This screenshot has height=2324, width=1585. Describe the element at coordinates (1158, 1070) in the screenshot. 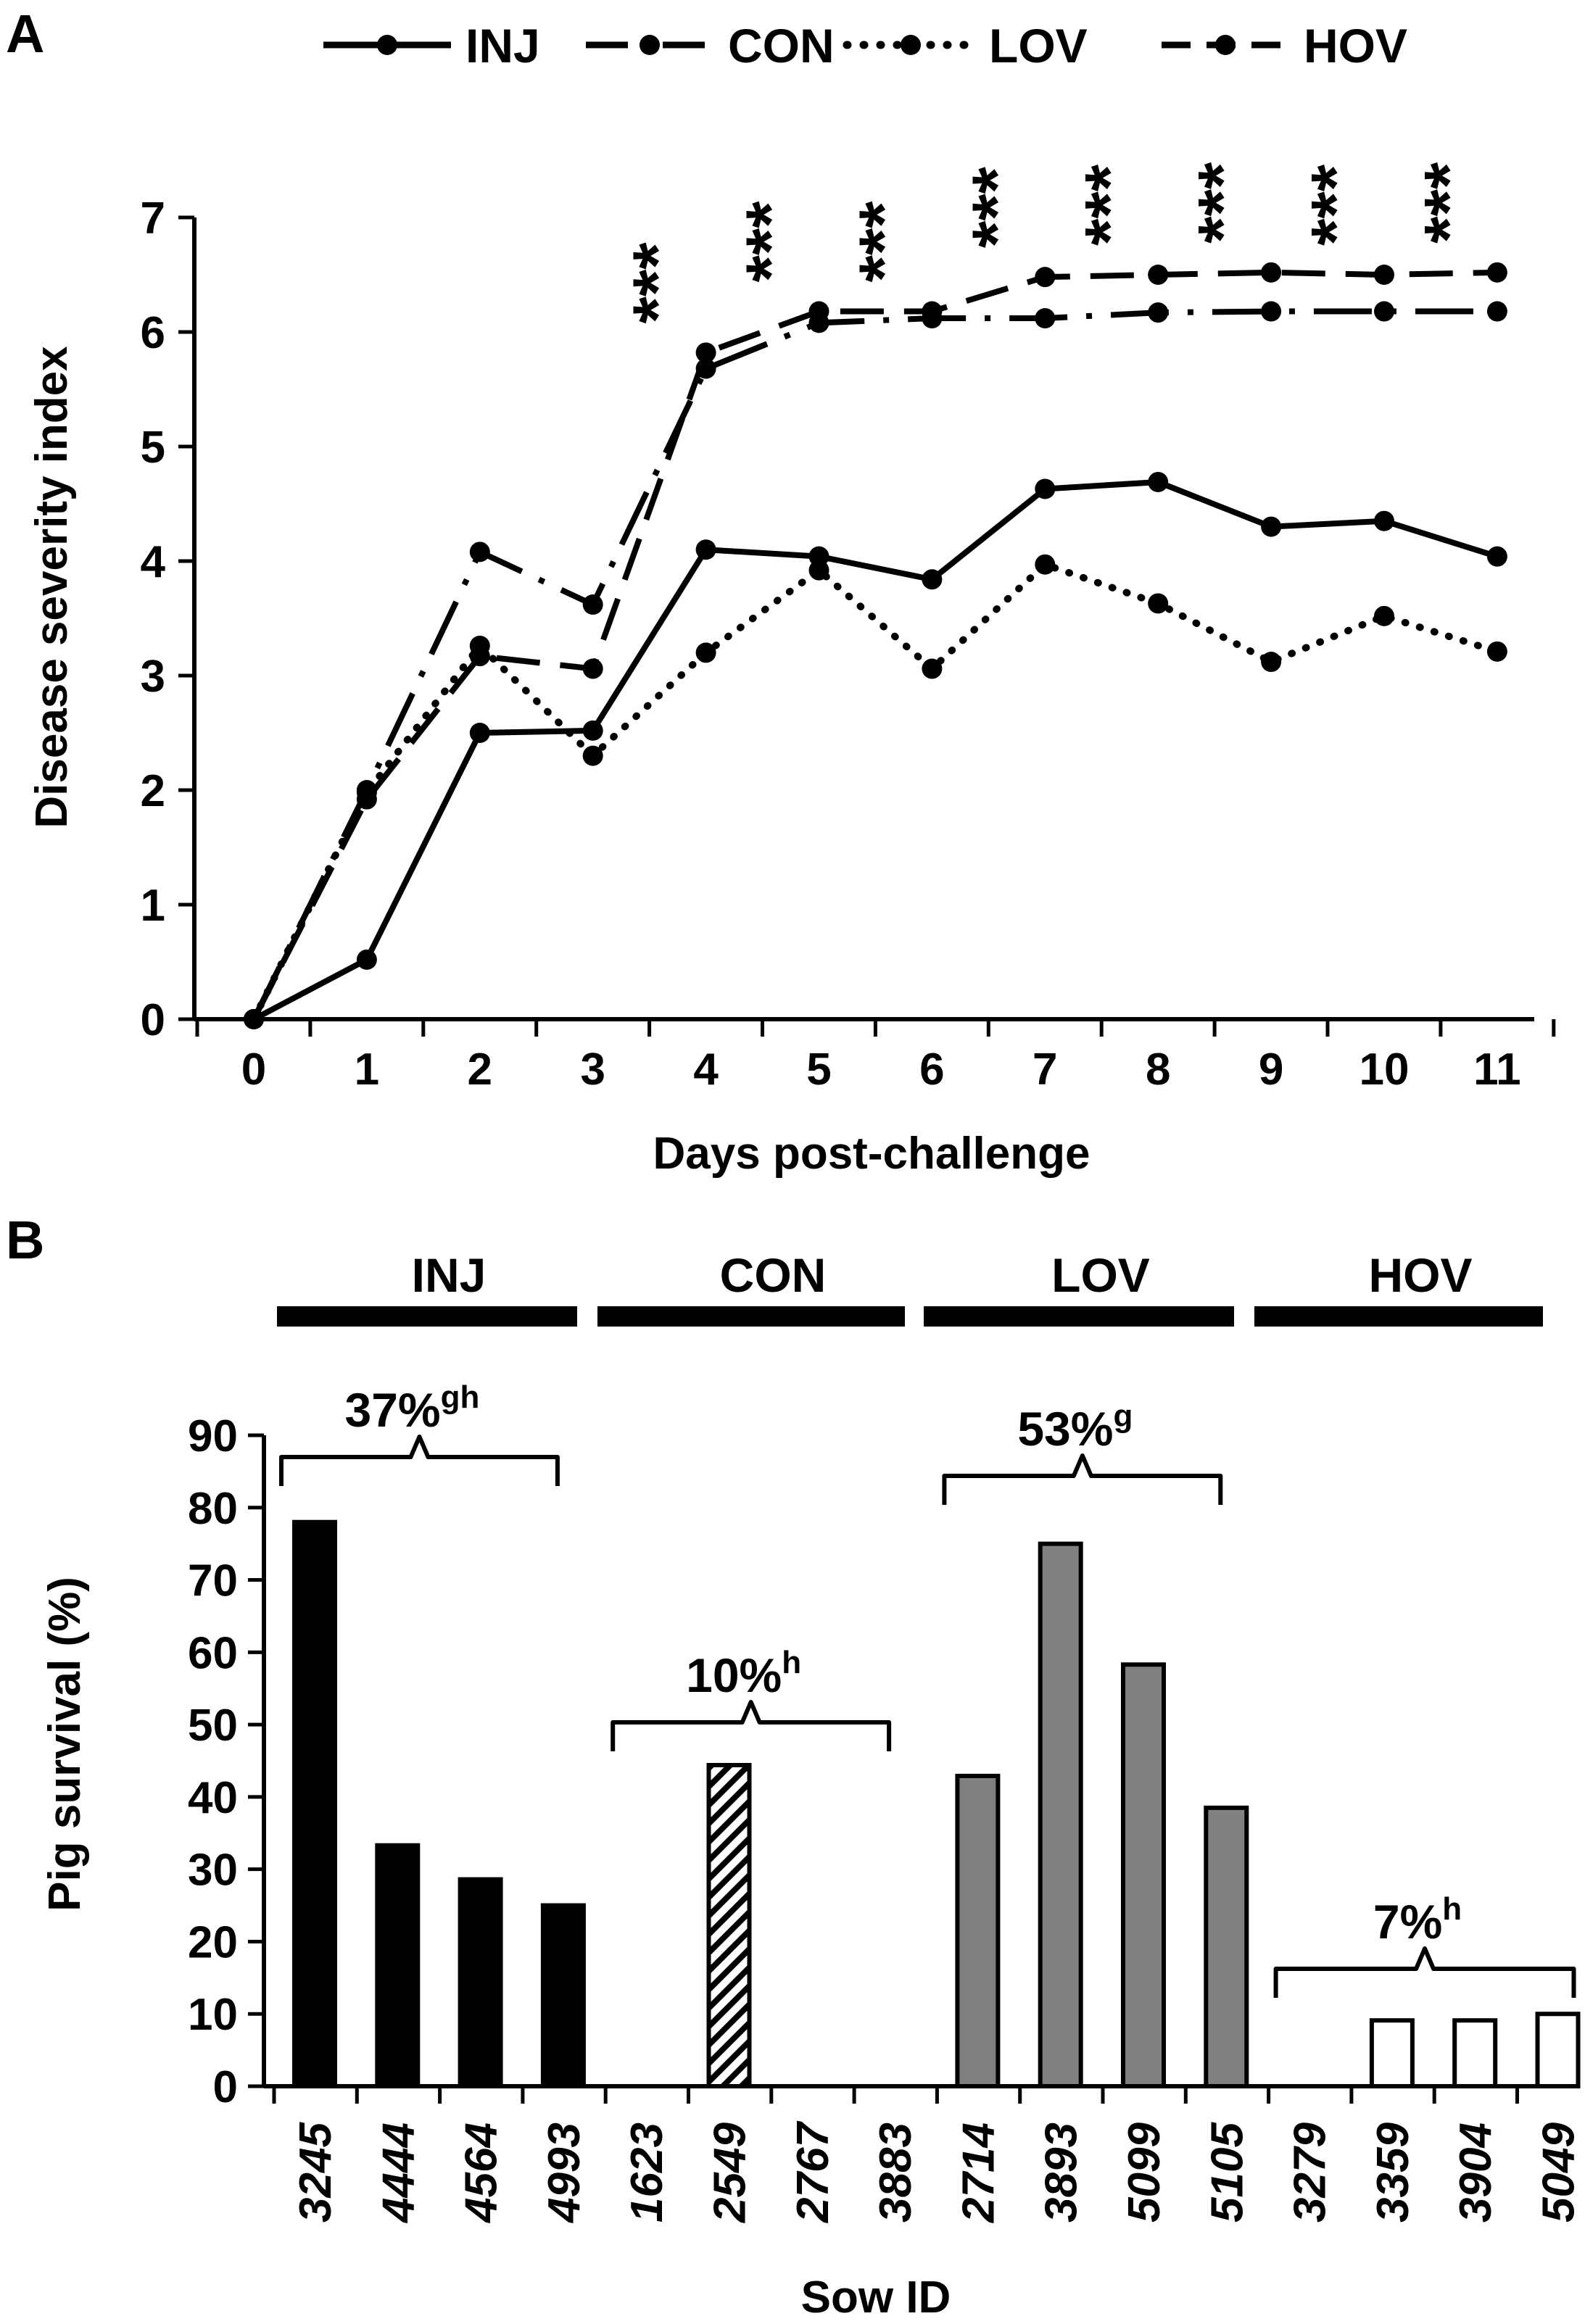

I see `x-tick-label: 8` at that location.